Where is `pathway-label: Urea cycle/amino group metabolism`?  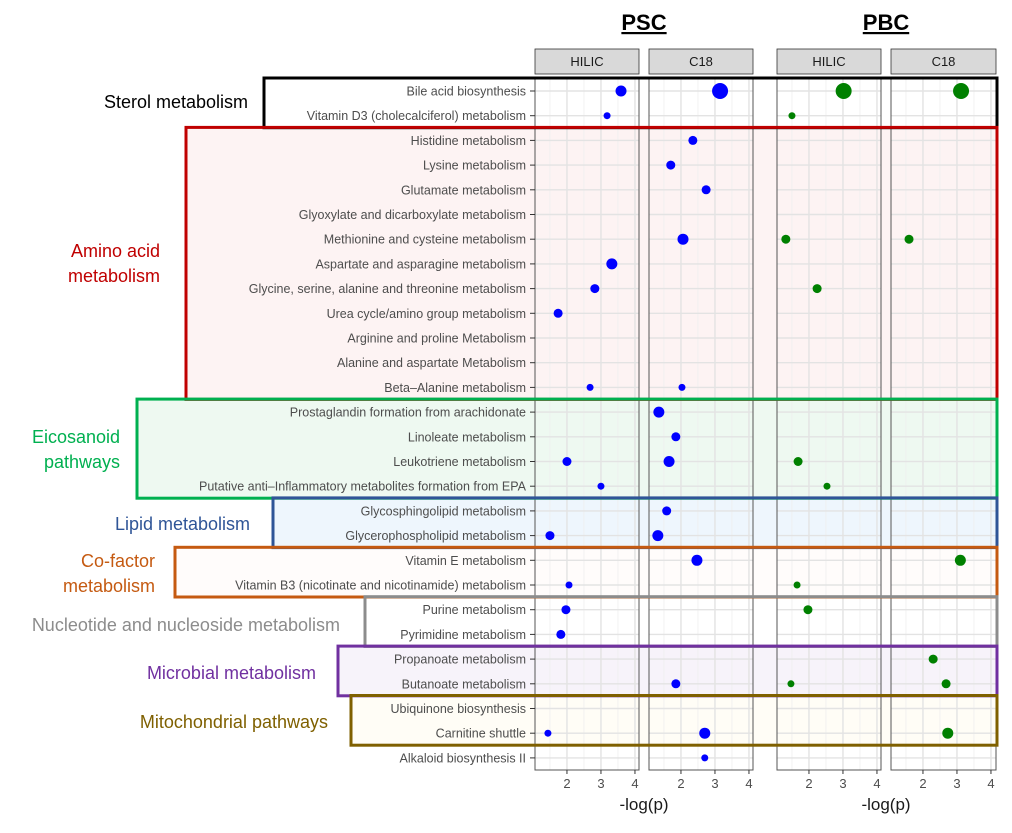 pathway-label: Urea cycle/amino group metabolism is located at coordinates (426, 314).